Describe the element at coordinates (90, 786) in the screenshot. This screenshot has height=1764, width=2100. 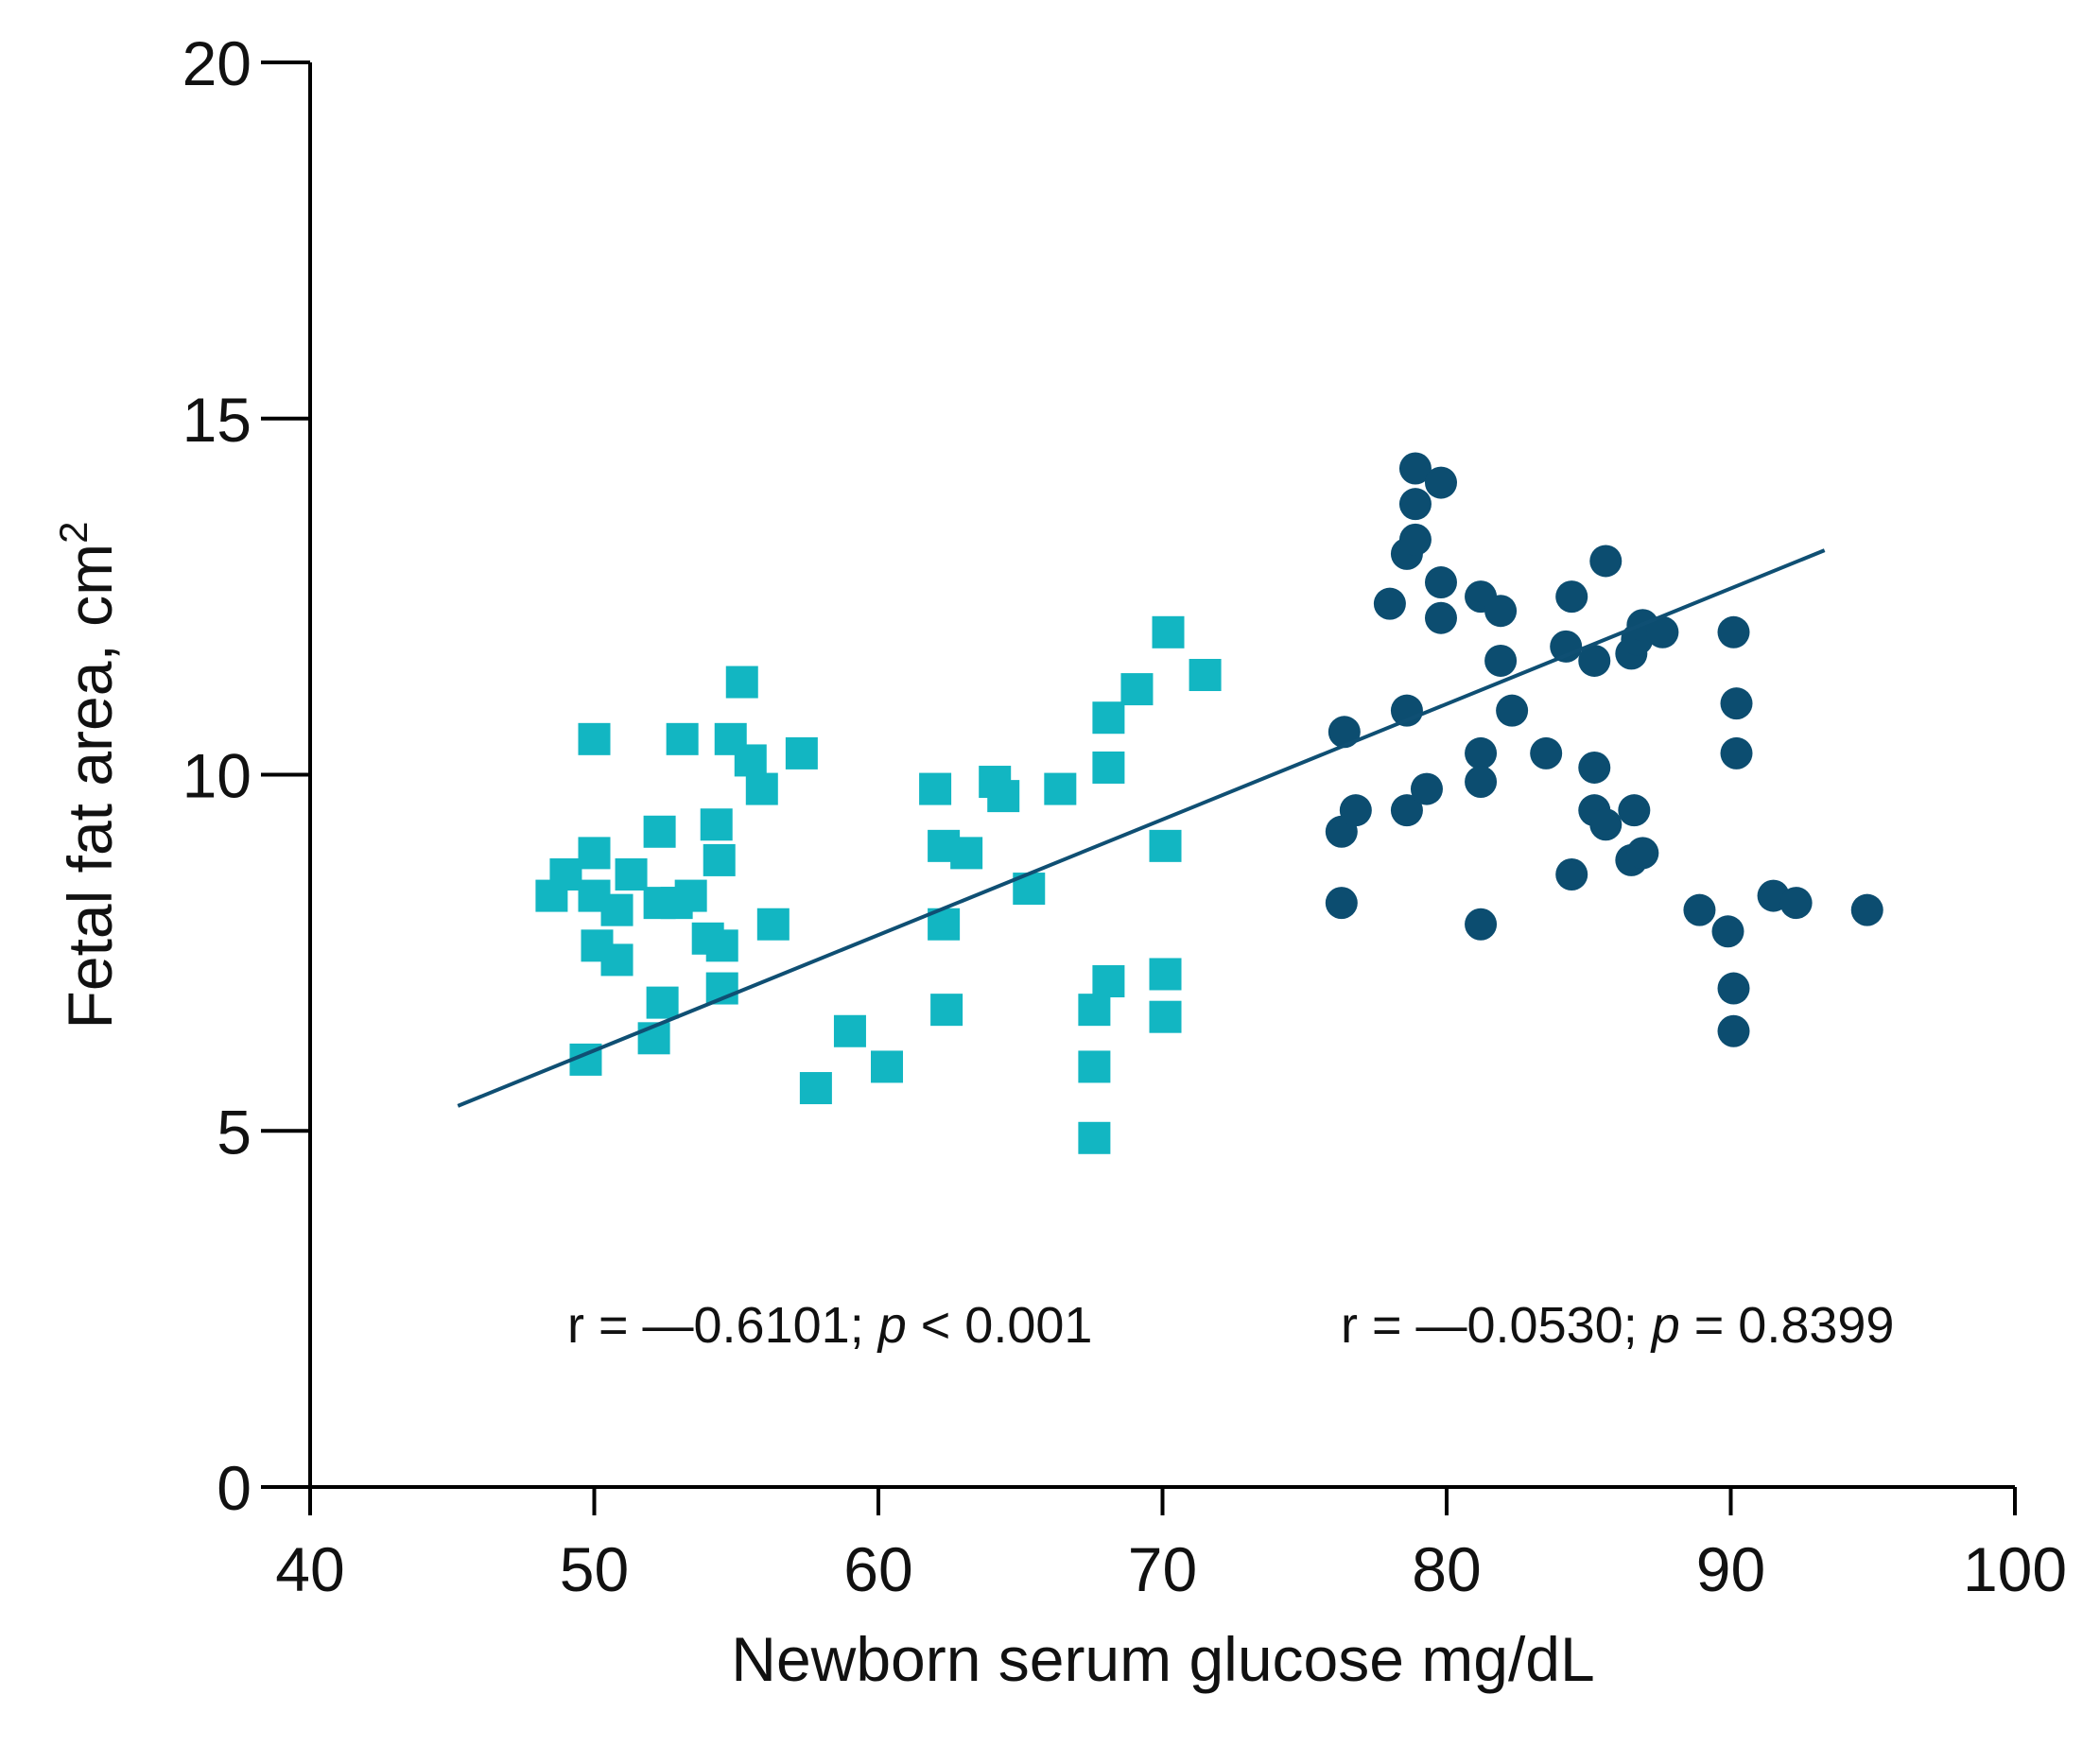
I see `y-axis-title-main: Fetal fat area, cm` at that location.